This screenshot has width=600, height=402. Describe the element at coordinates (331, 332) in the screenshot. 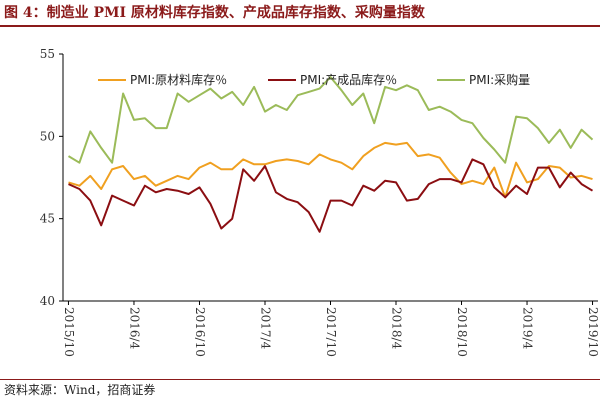

I see `x-tick-label: 2017/10` at that location.